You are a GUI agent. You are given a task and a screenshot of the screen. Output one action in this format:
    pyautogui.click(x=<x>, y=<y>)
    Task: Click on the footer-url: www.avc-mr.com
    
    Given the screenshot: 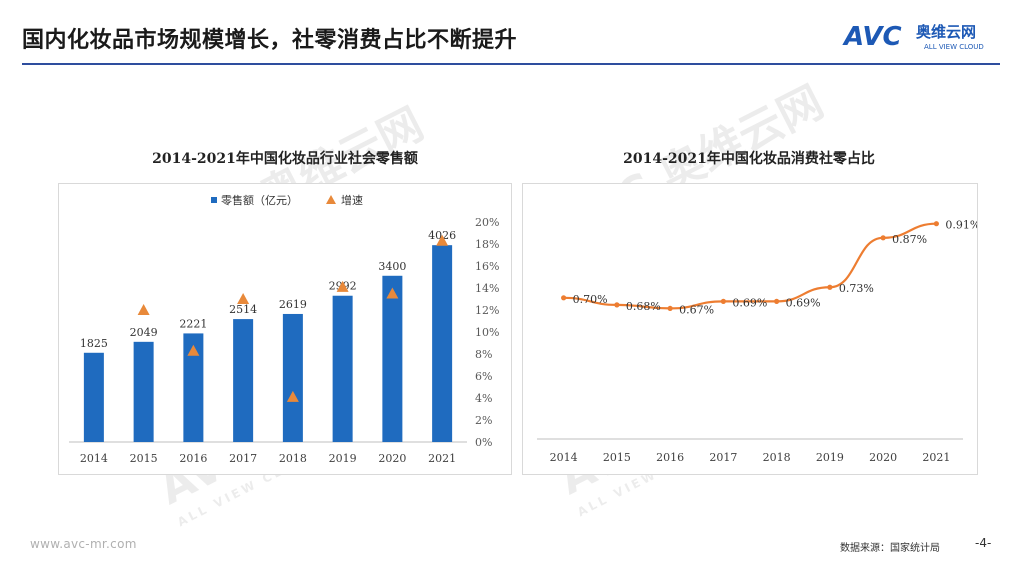 What is the action you would take?
    pyautogui.click(x=83, y=544)
    